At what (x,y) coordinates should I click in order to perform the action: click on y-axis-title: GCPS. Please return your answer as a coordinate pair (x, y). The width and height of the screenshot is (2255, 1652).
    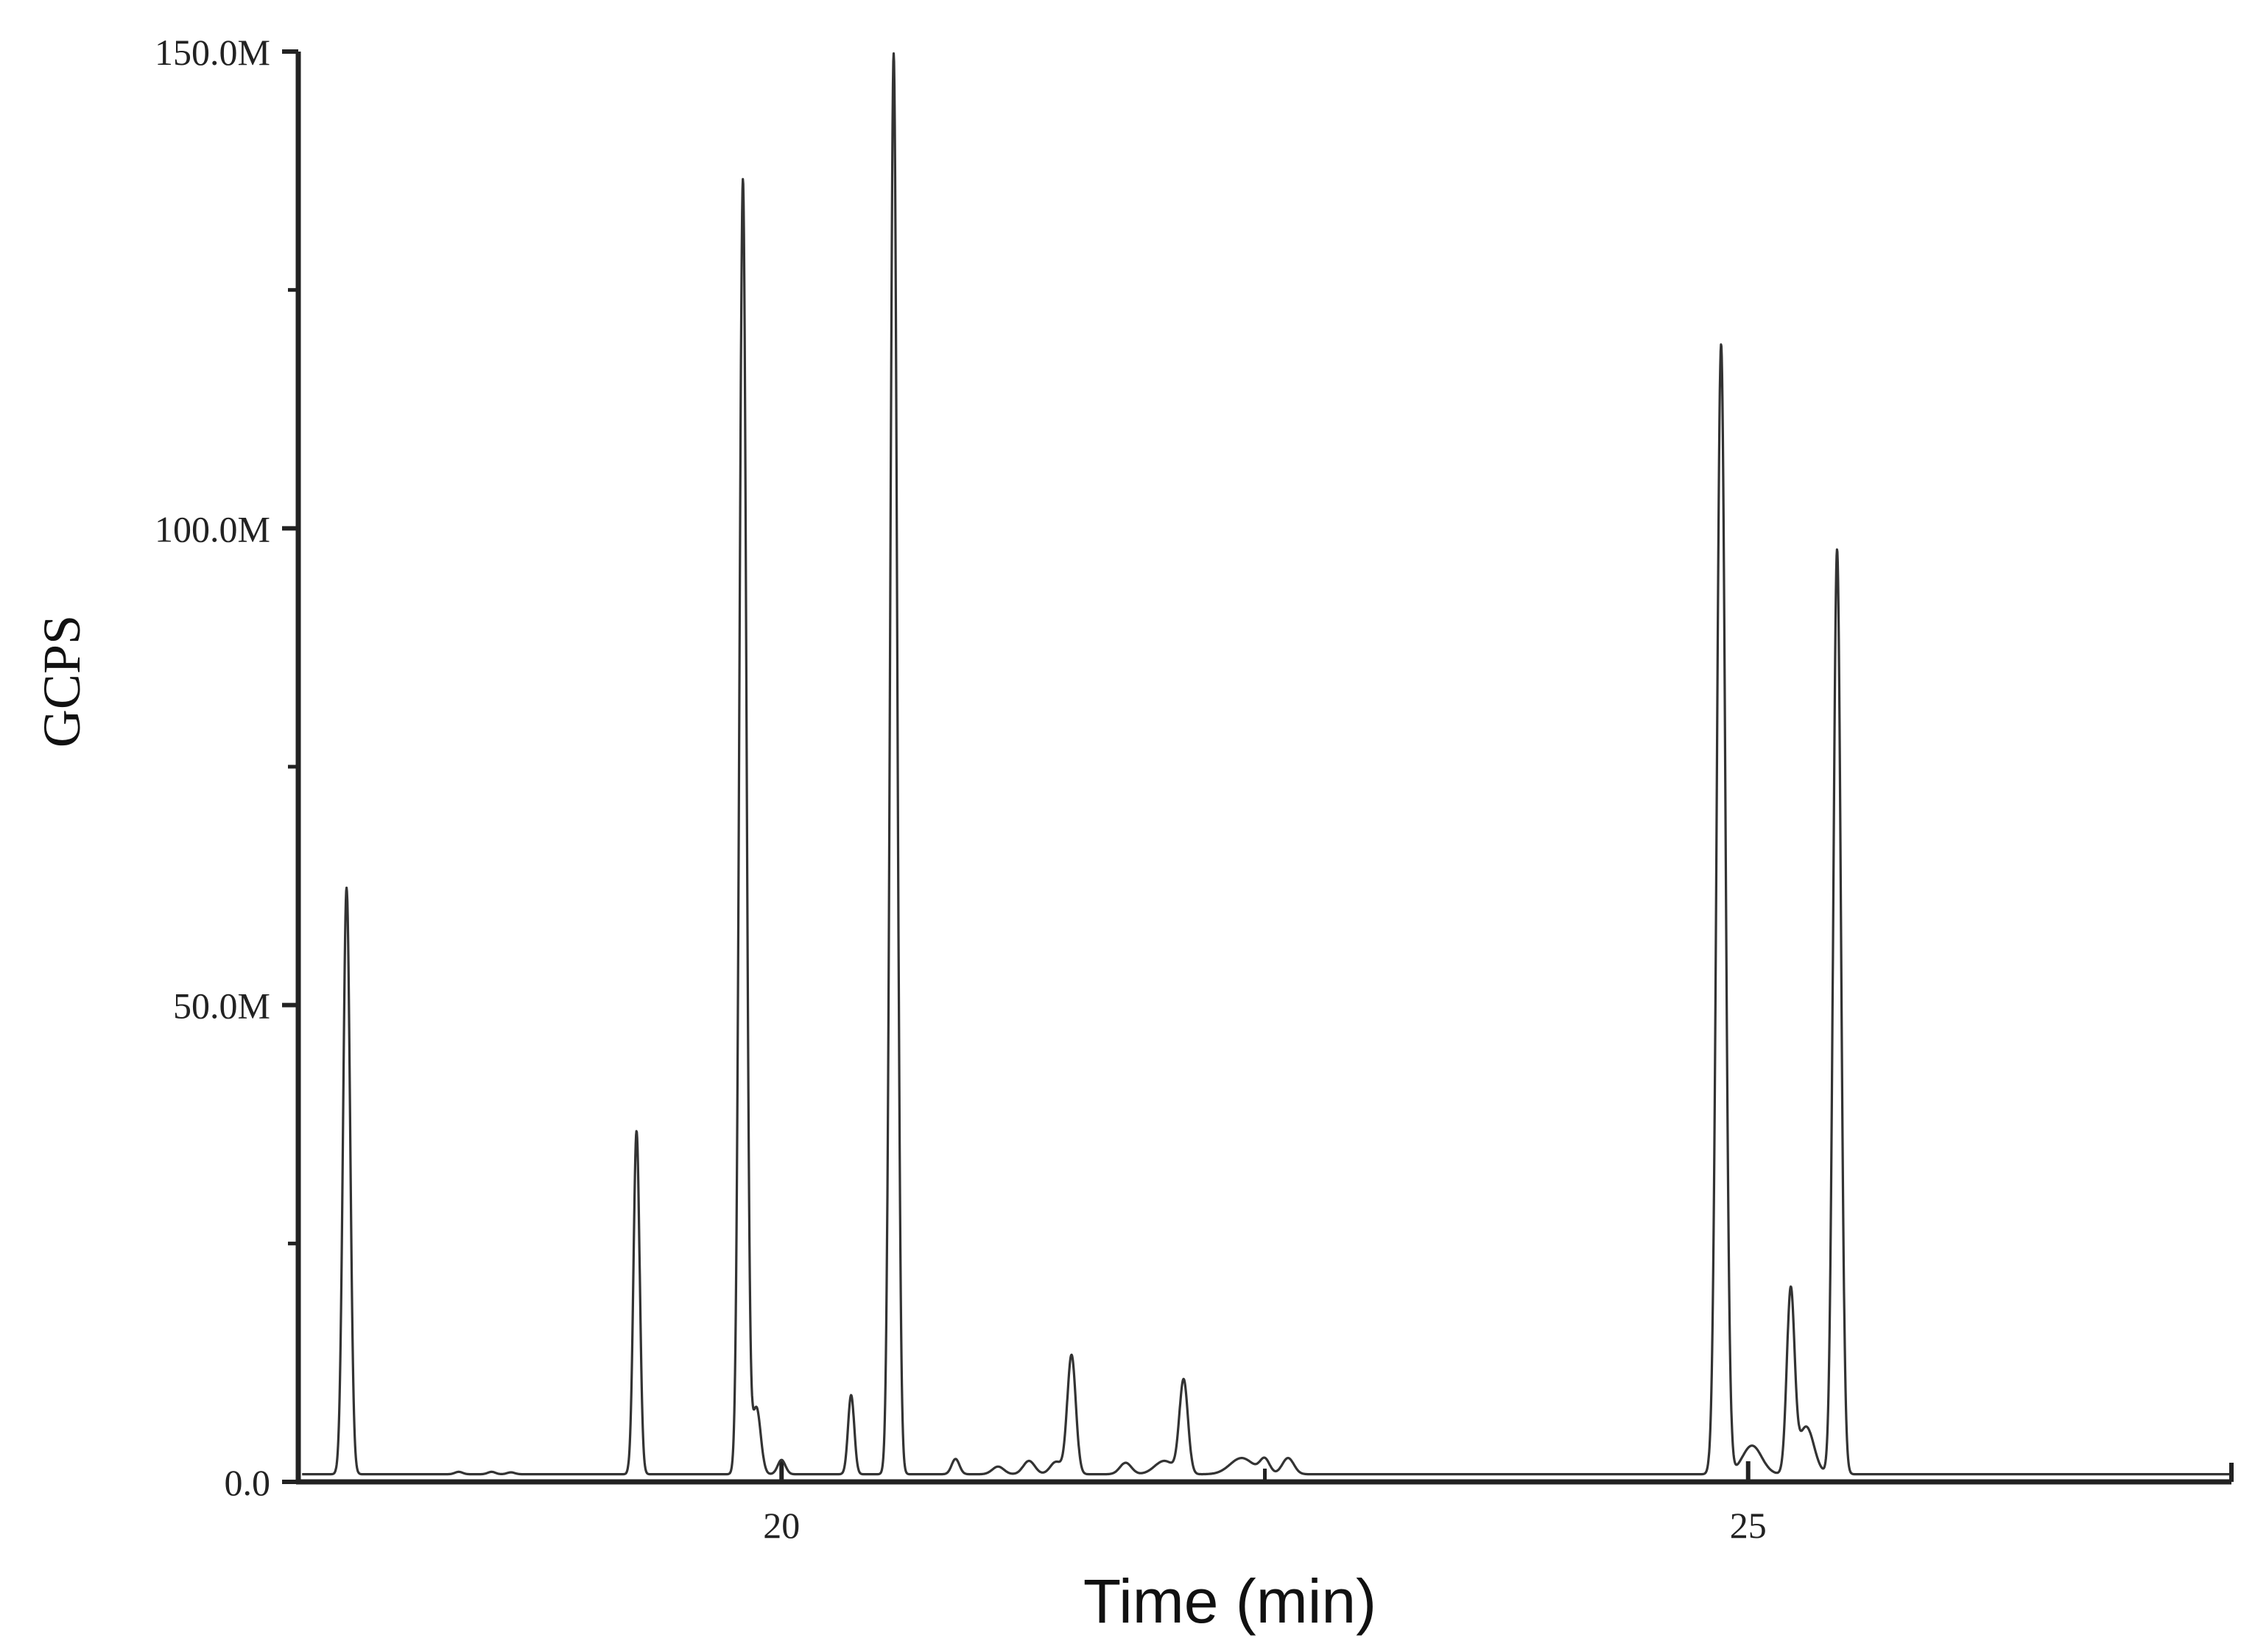
    Looking at the image, I should click on (62, 681).